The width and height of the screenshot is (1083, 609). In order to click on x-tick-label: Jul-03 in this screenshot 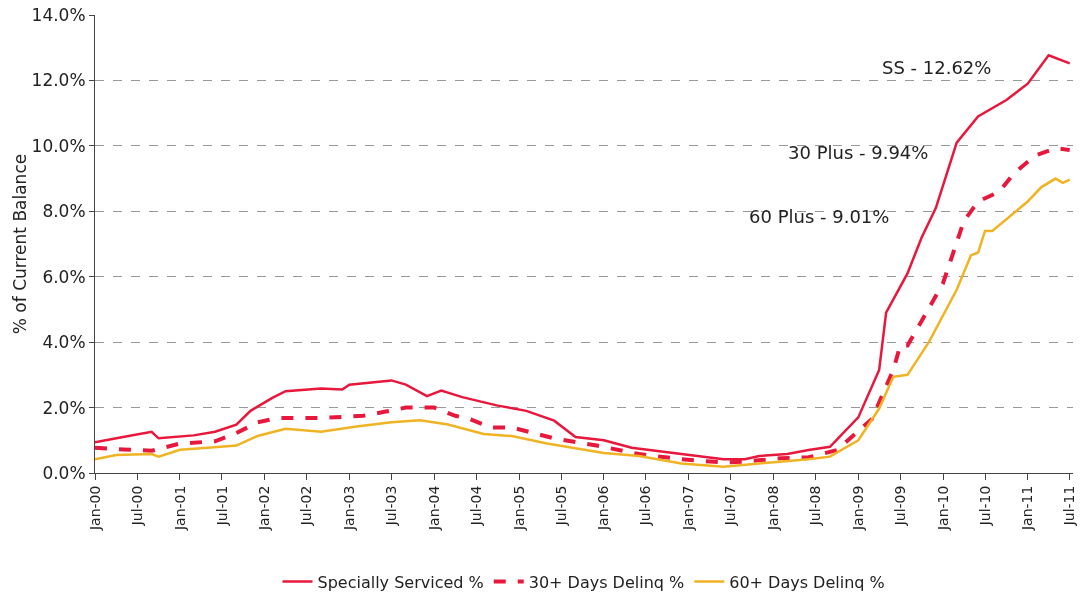, I will do `click(390, 506)`.